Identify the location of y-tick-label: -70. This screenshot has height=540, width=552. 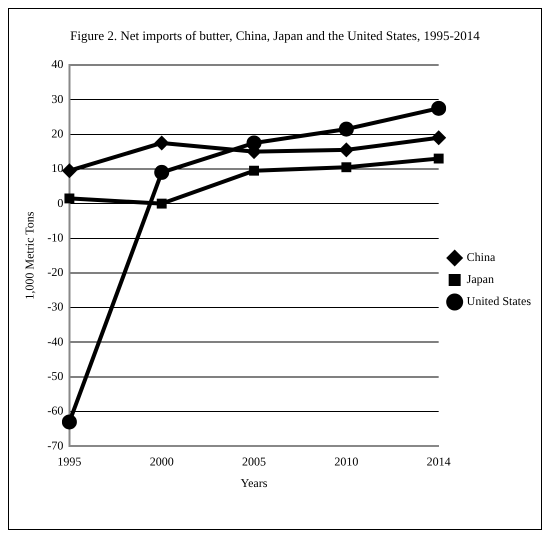
(55, 445).